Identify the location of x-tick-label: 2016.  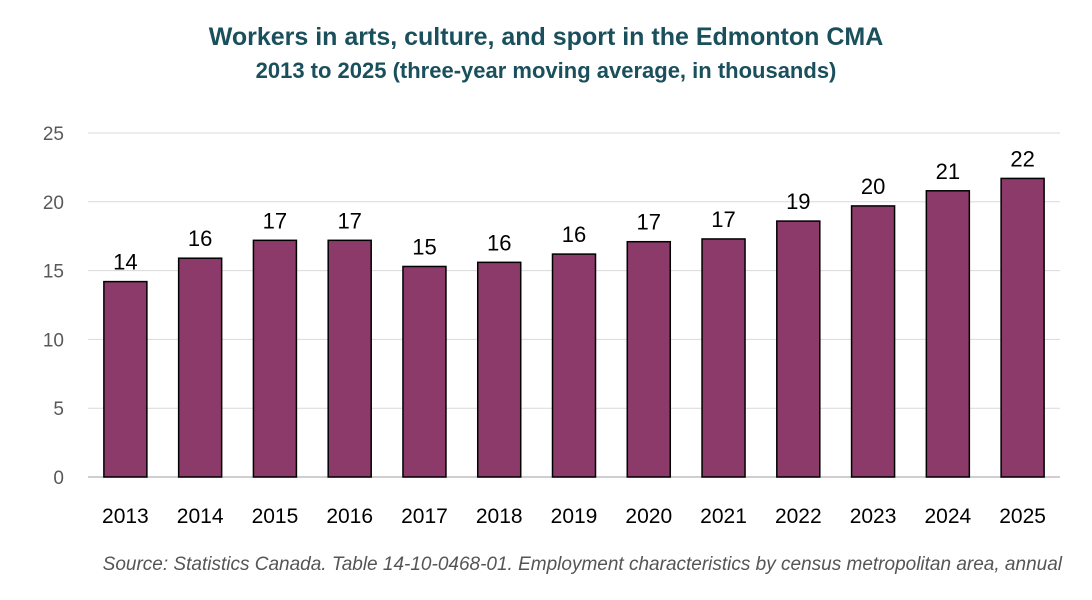
(349, 516).